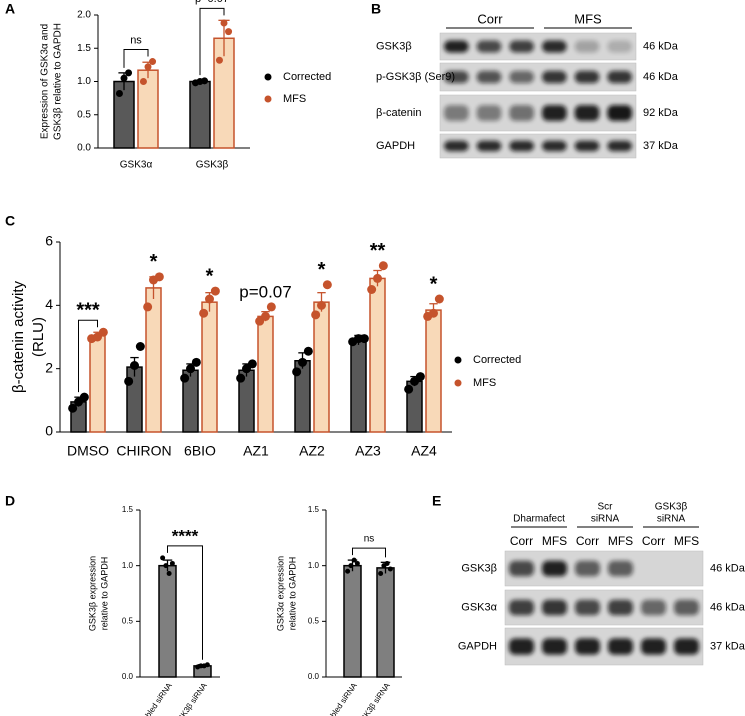 The width and height of the screenshot is (745, 716). I want to click on group-label: Scr, so click(606, 507).